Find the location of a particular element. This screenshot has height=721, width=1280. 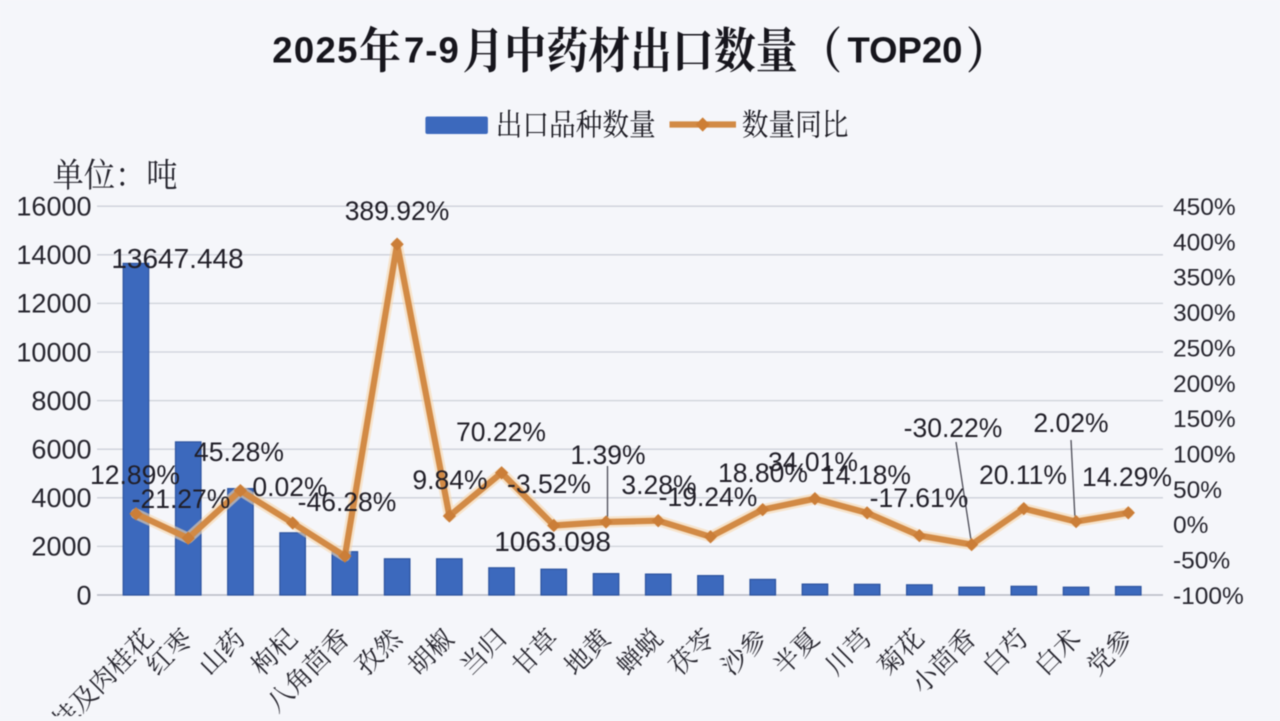

svg-text: -100% is located at coordinates (1208, 596).